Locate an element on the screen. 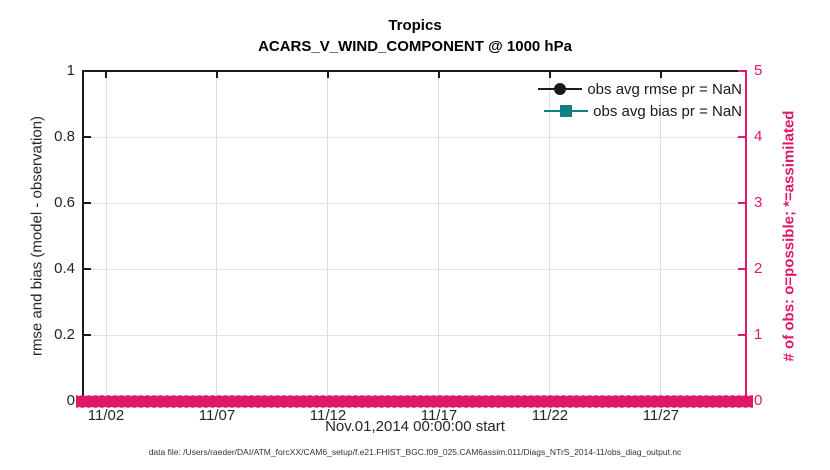 The height and width of the screenshot is (470, 830). circle-marker-icon is located at coordinates (560, 88).